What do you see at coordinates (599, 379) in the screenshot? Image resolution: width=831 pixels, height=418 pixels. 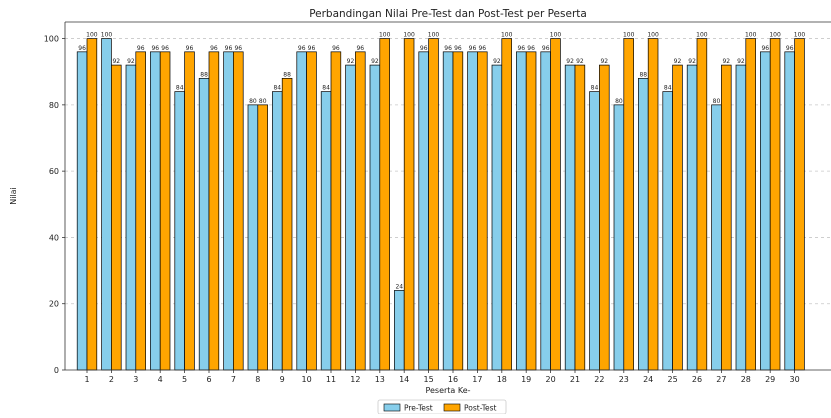 I see `x-tick-label: 22` at bounding box center [599, 379].